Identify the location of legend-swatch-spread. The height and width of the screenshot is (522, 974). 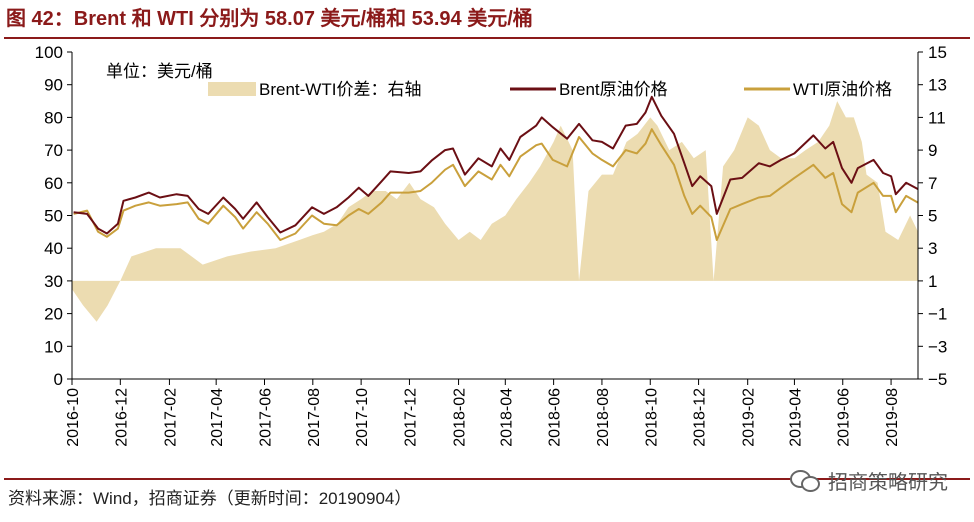
(232, 89).